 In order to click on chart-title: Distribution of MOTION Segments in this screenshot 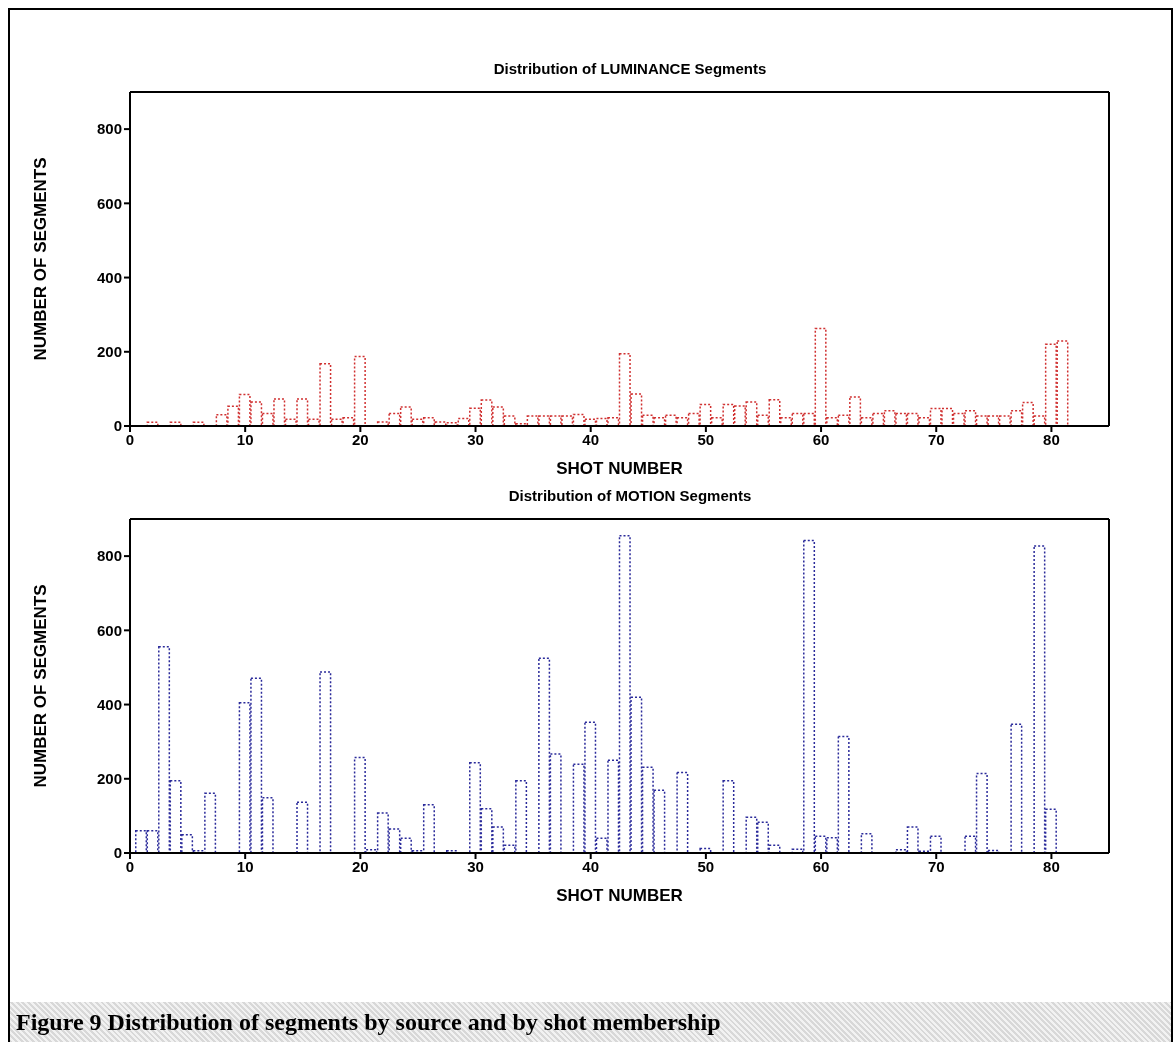, I will do `click(630, 495)`.